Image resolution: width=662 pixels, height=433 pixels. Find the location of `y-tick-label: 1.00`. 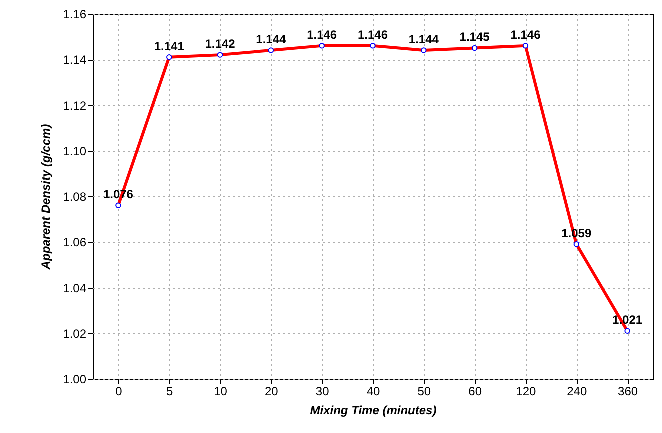

y-tick-label: 1.00 is located at coordinates (75, 379).